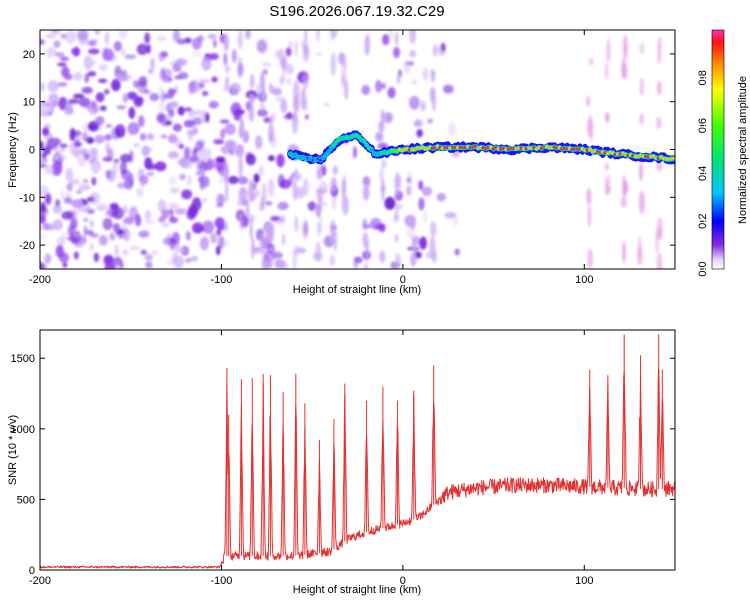 This screenshot has height=600, width=750. I want to click on top-x-tick-label: -200, so click(40, 280).